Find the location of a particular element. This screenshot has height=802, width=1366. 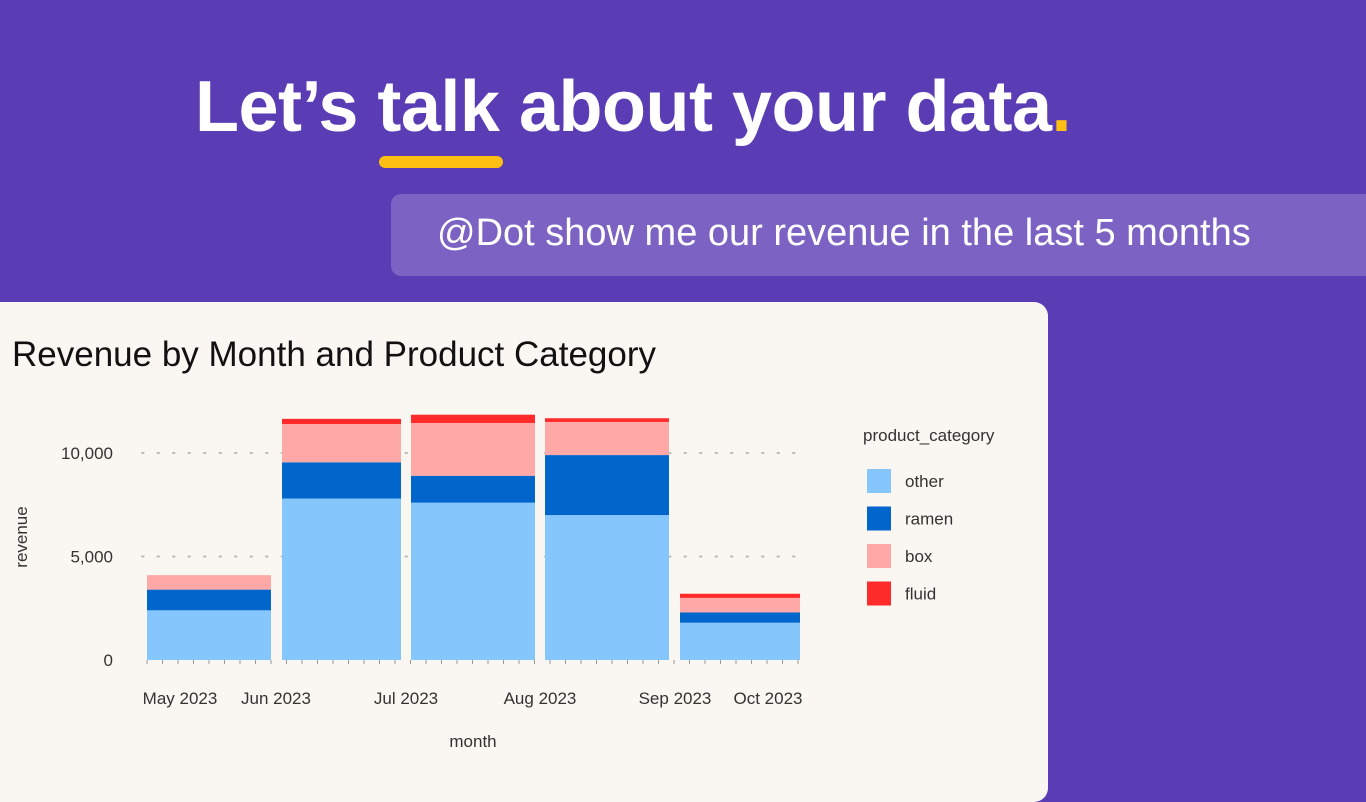

legend-swatch-other is located at coordinates (879, 481).